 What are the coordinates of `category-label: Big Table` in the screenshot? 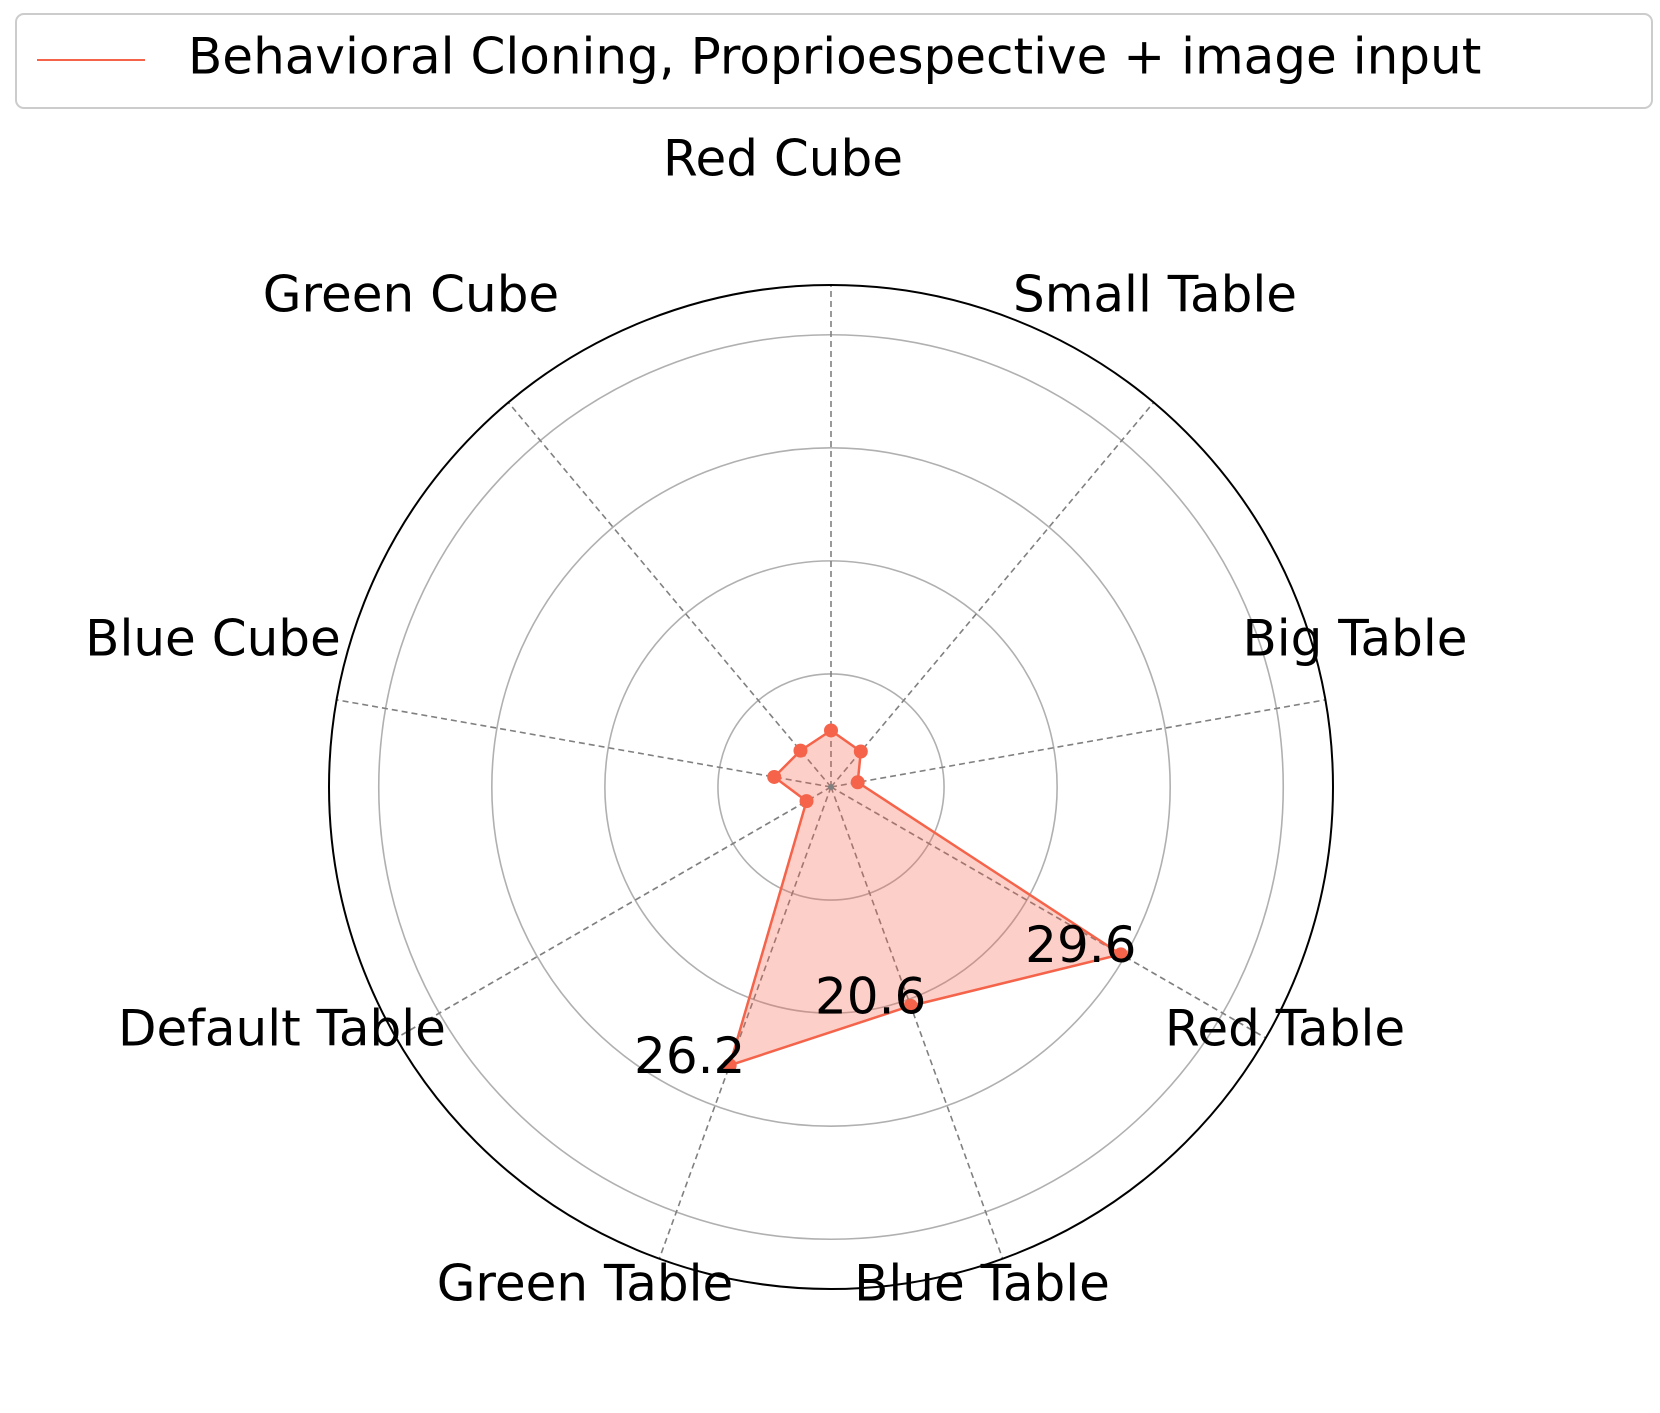 It's located at (1354, 639).